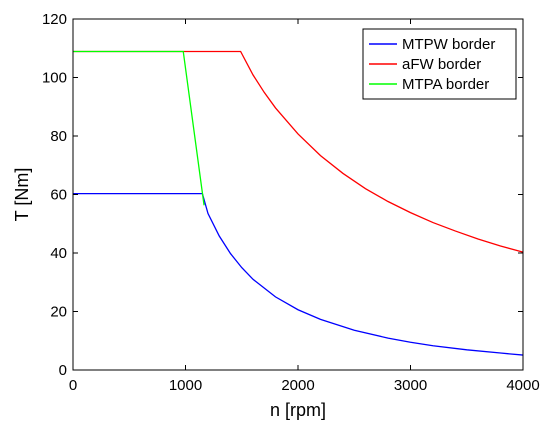 The height and width of the screenshot is (429, 550). What do you see at coordinates (73, 385) in the screenshot?
I see `x-tick-label: 0` at bounding box center [73, 385].